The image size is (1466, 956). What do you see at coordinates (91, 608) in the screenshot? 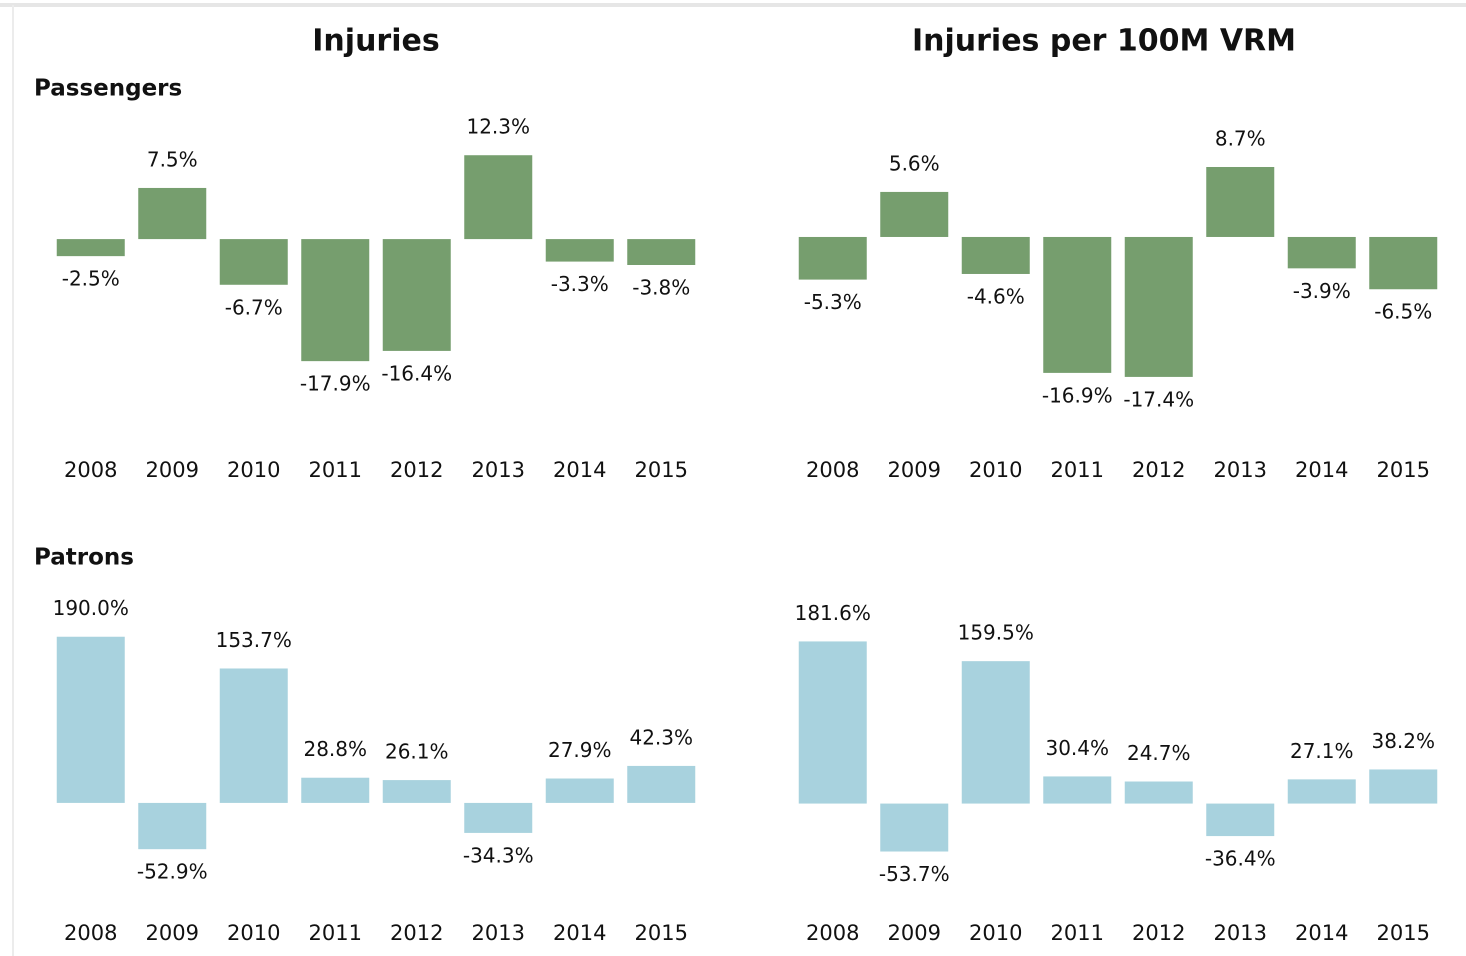
I see `value-label: 190.0%` at bounding box center [91, 608].